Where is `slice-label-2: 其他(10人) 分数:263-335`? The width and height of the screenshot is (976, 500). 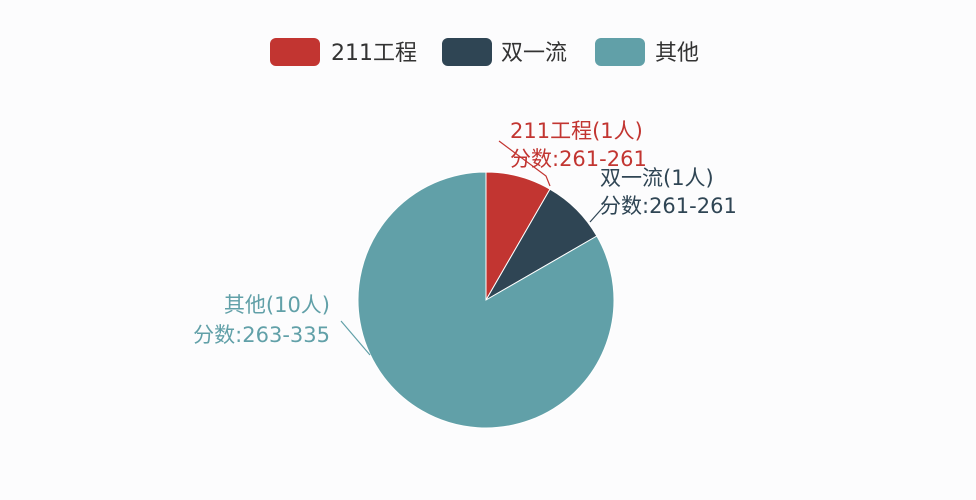
slice-label-2: 其他(10人) 分数:263-335 is located at coordinates (282, 324).